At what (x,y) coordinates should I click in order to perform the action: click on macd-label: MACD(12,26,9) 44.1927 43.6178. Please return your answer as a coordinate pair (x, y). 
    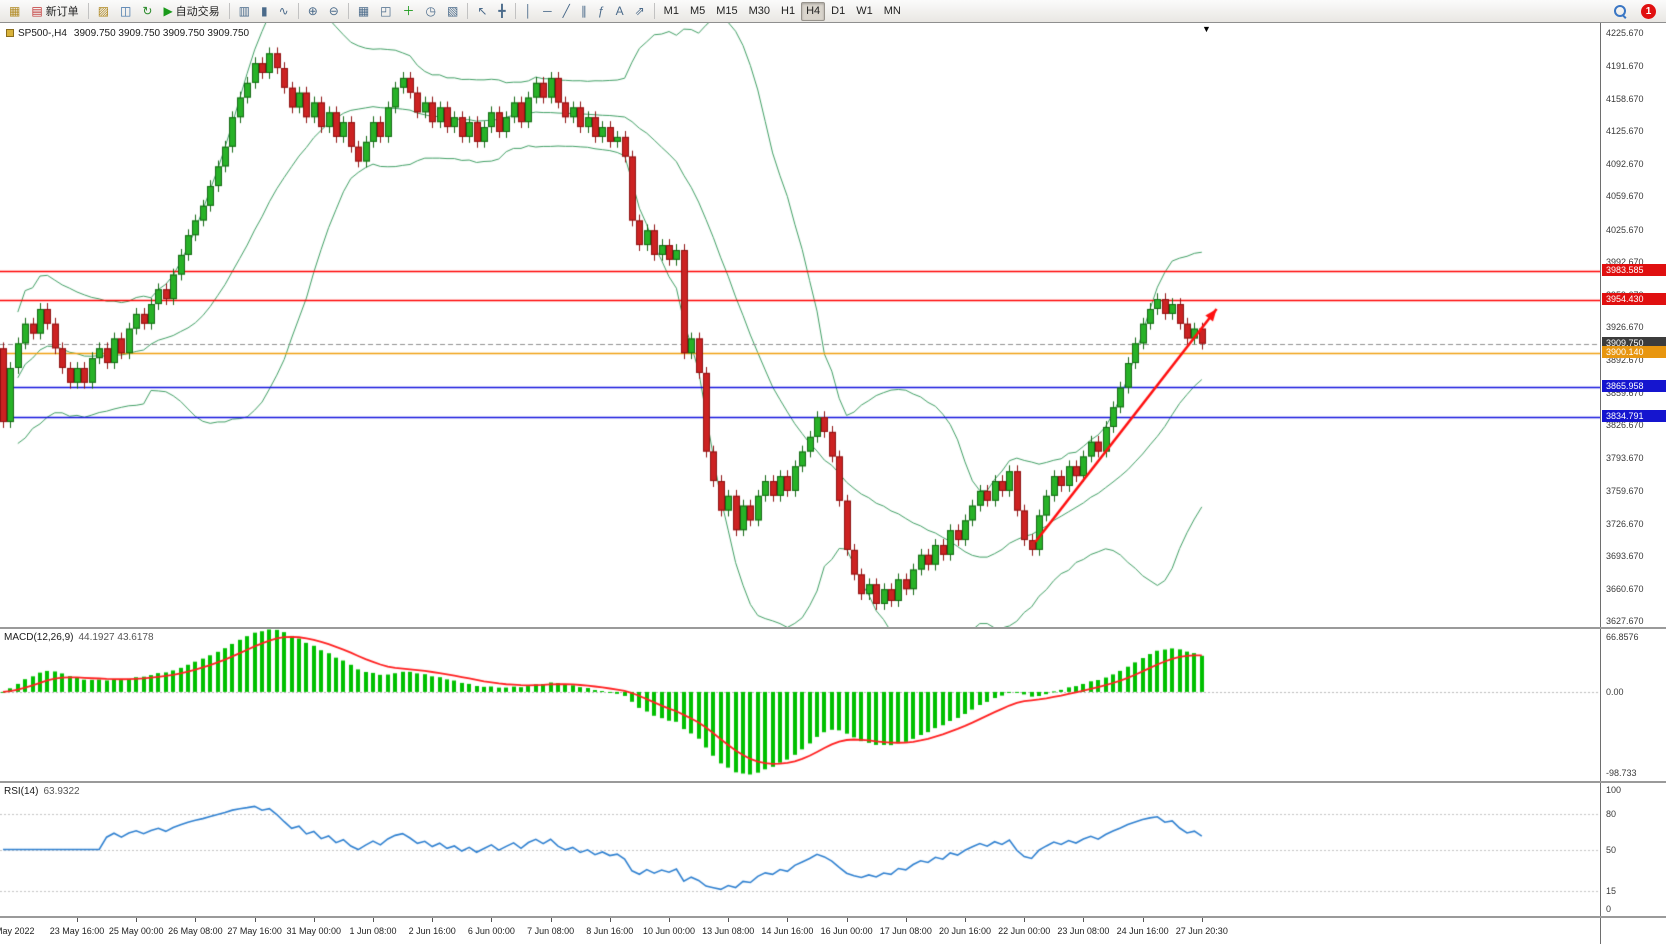
    Looking at the image, I should click on (79, 637).